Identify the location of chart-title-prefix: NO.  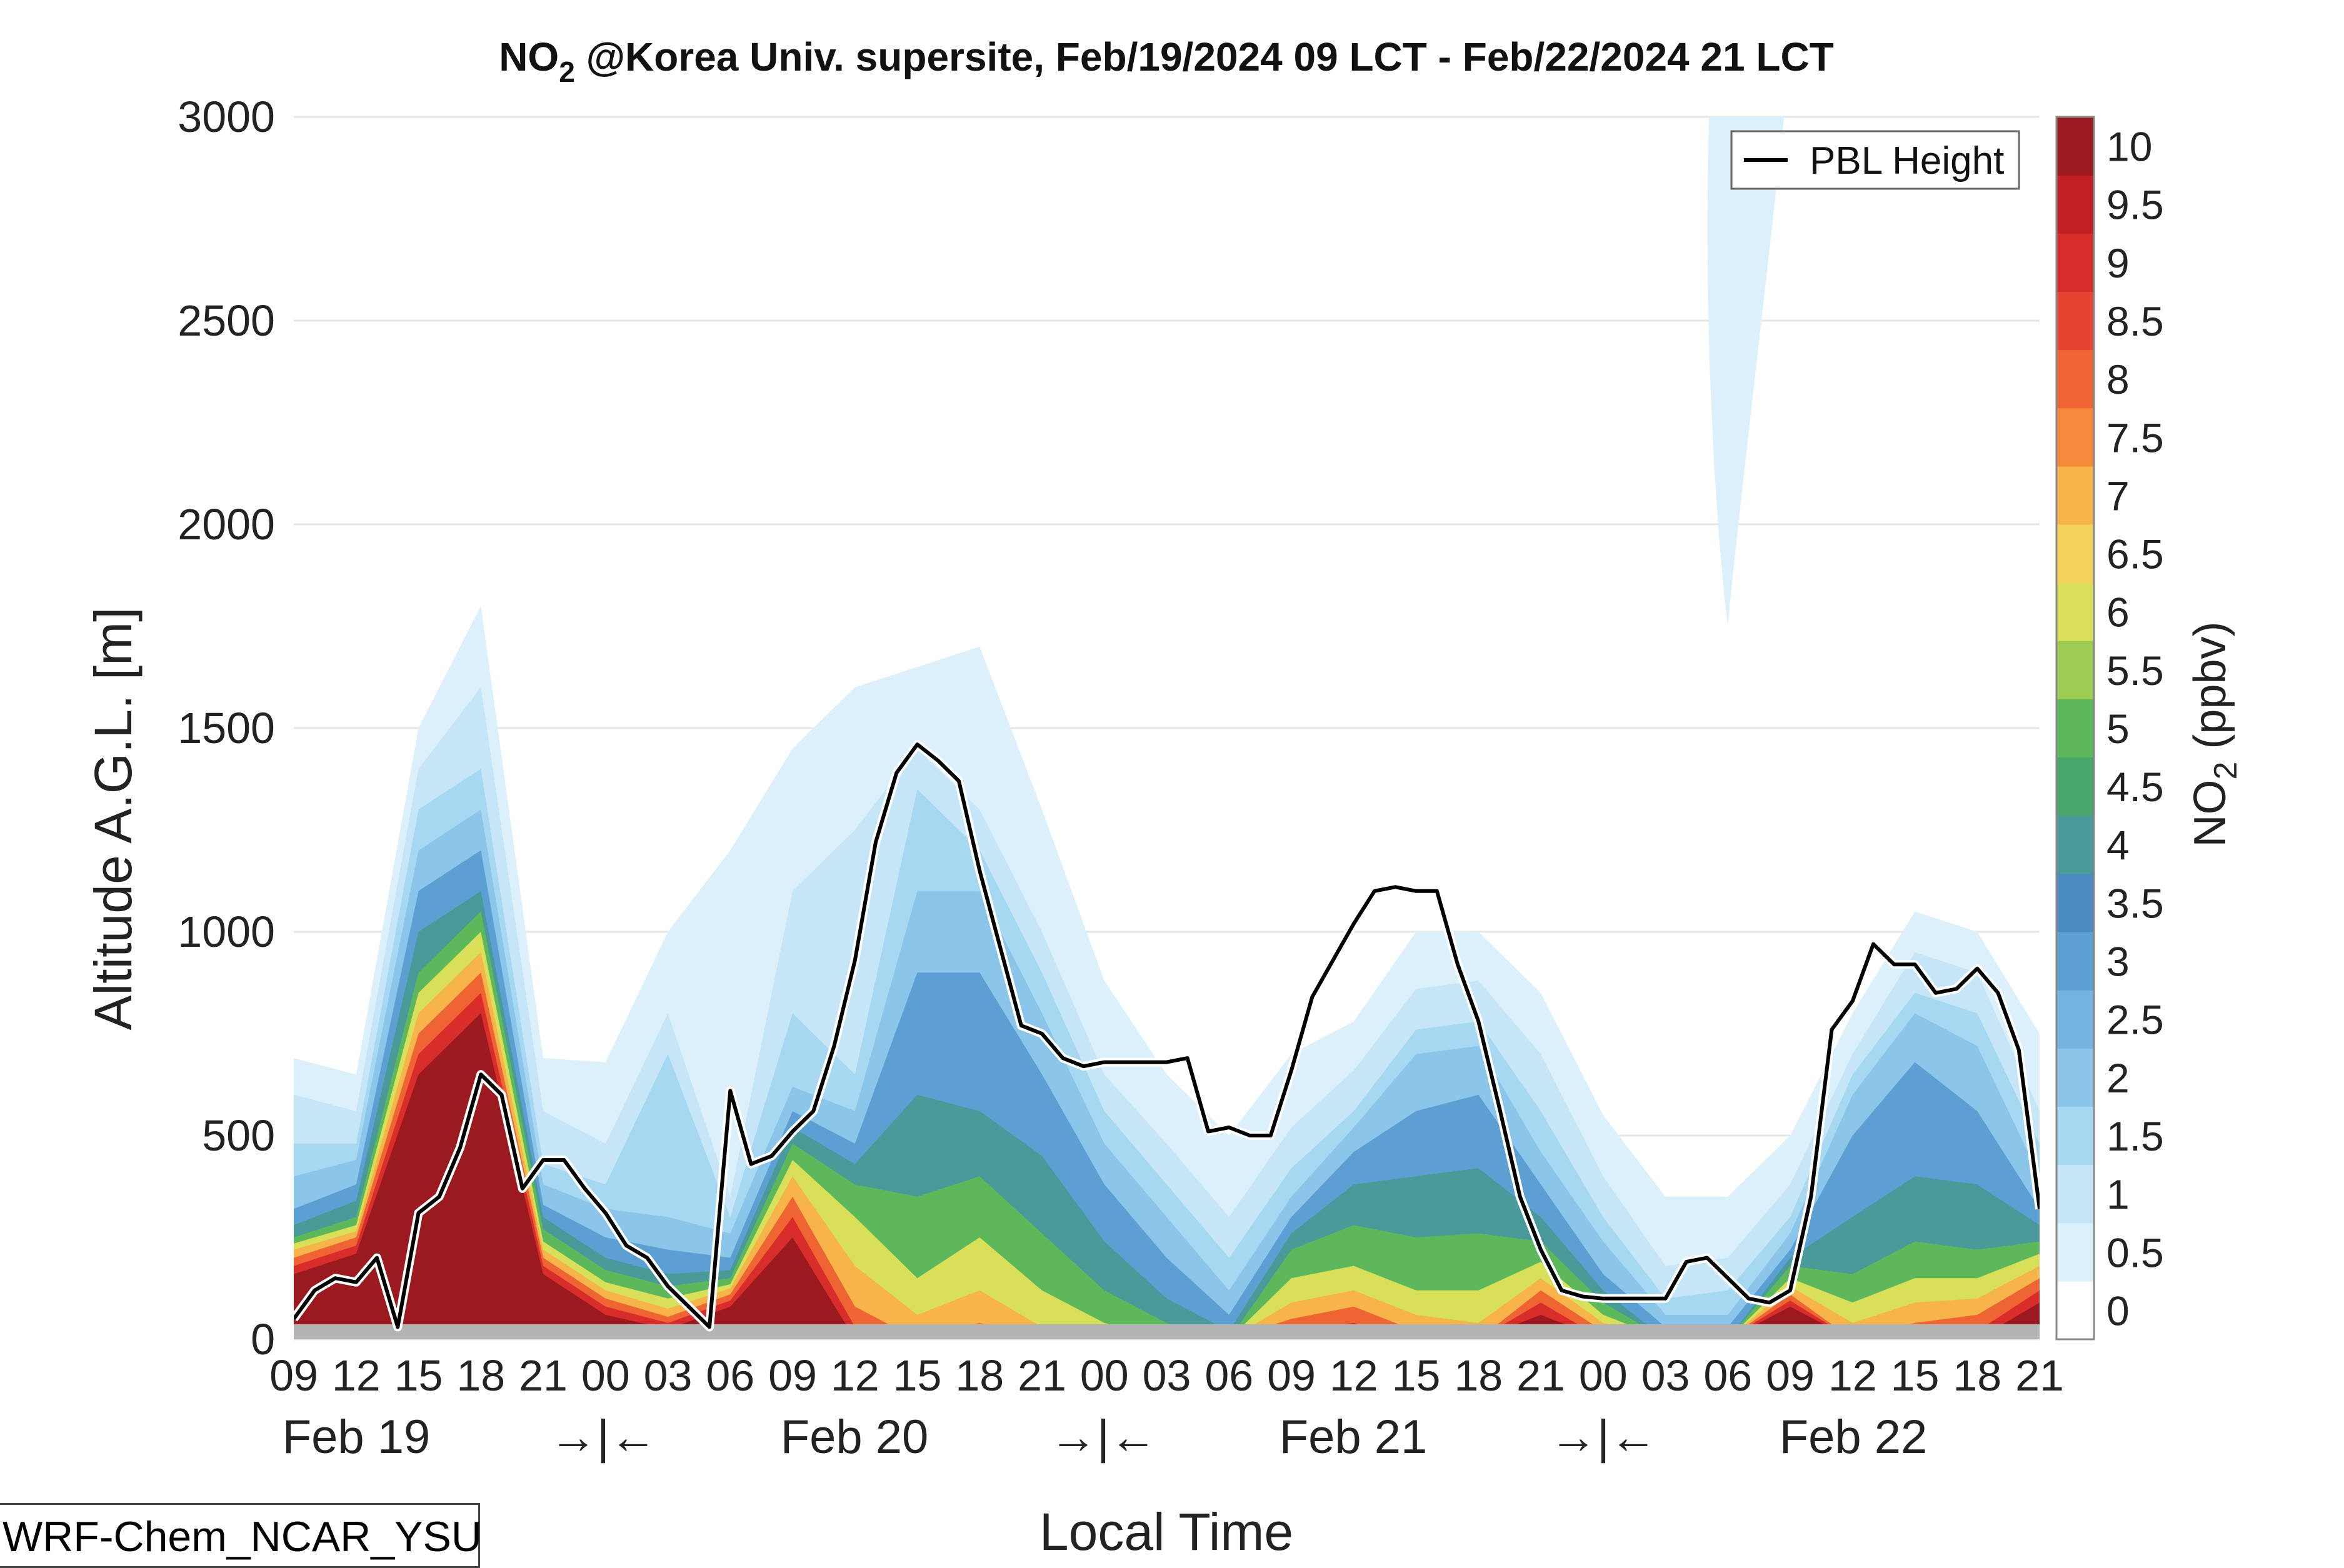
(529, 56).